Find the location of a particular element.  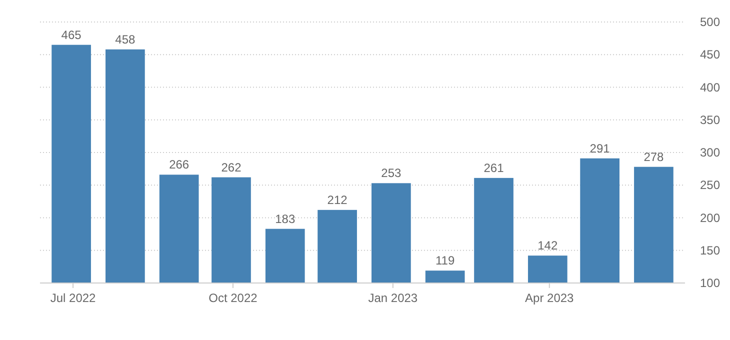

data-label: 253 is located at coordinates (391, 173).